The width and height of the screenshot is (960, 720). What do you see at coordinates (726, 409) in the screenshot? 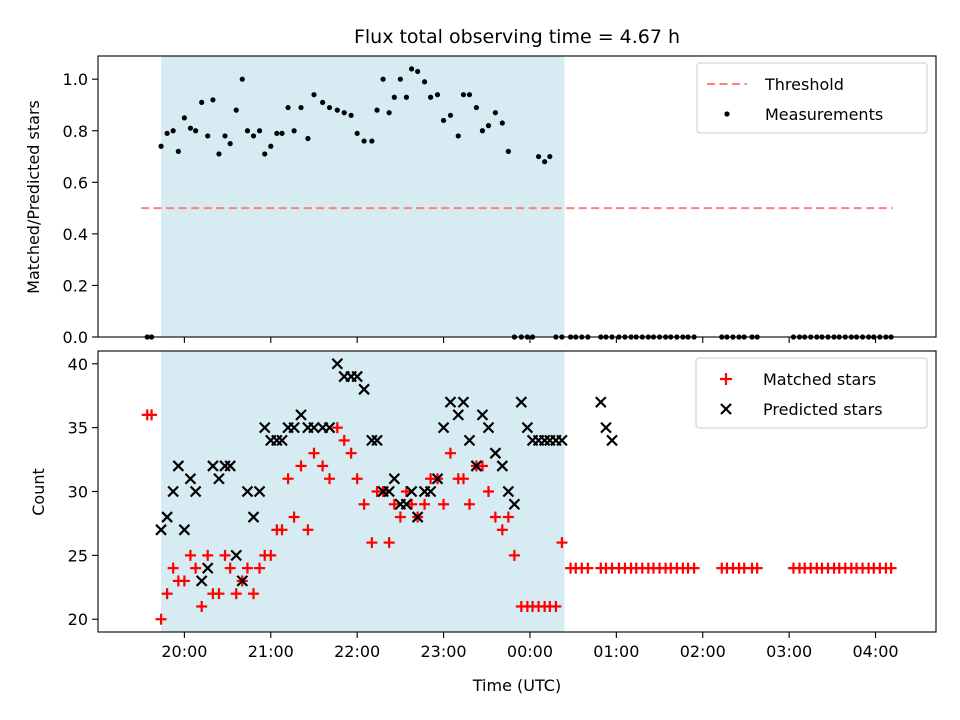
I see `predicted-stars-legend-marker` at bounding box center [726, 409].